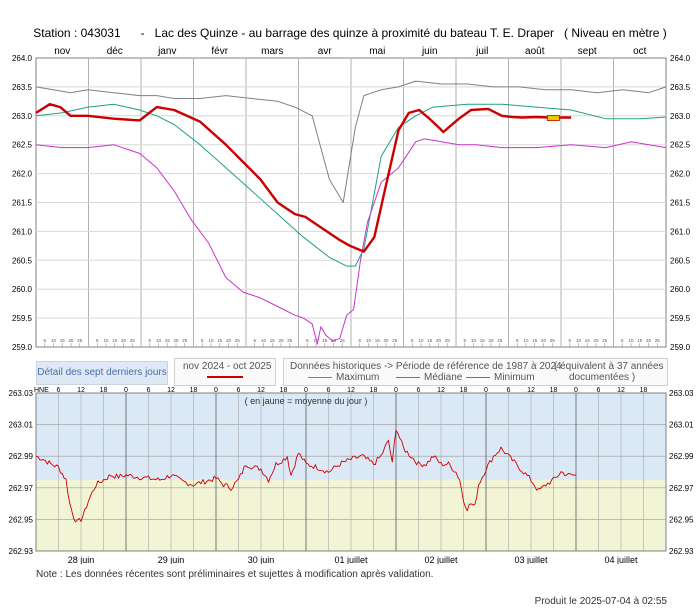 The image size is (700, 610). Describe the element at coordinates (102, 373) in the screenshot. I see `detail-seven-days-button: Détail des sept derniers jours` at that location.